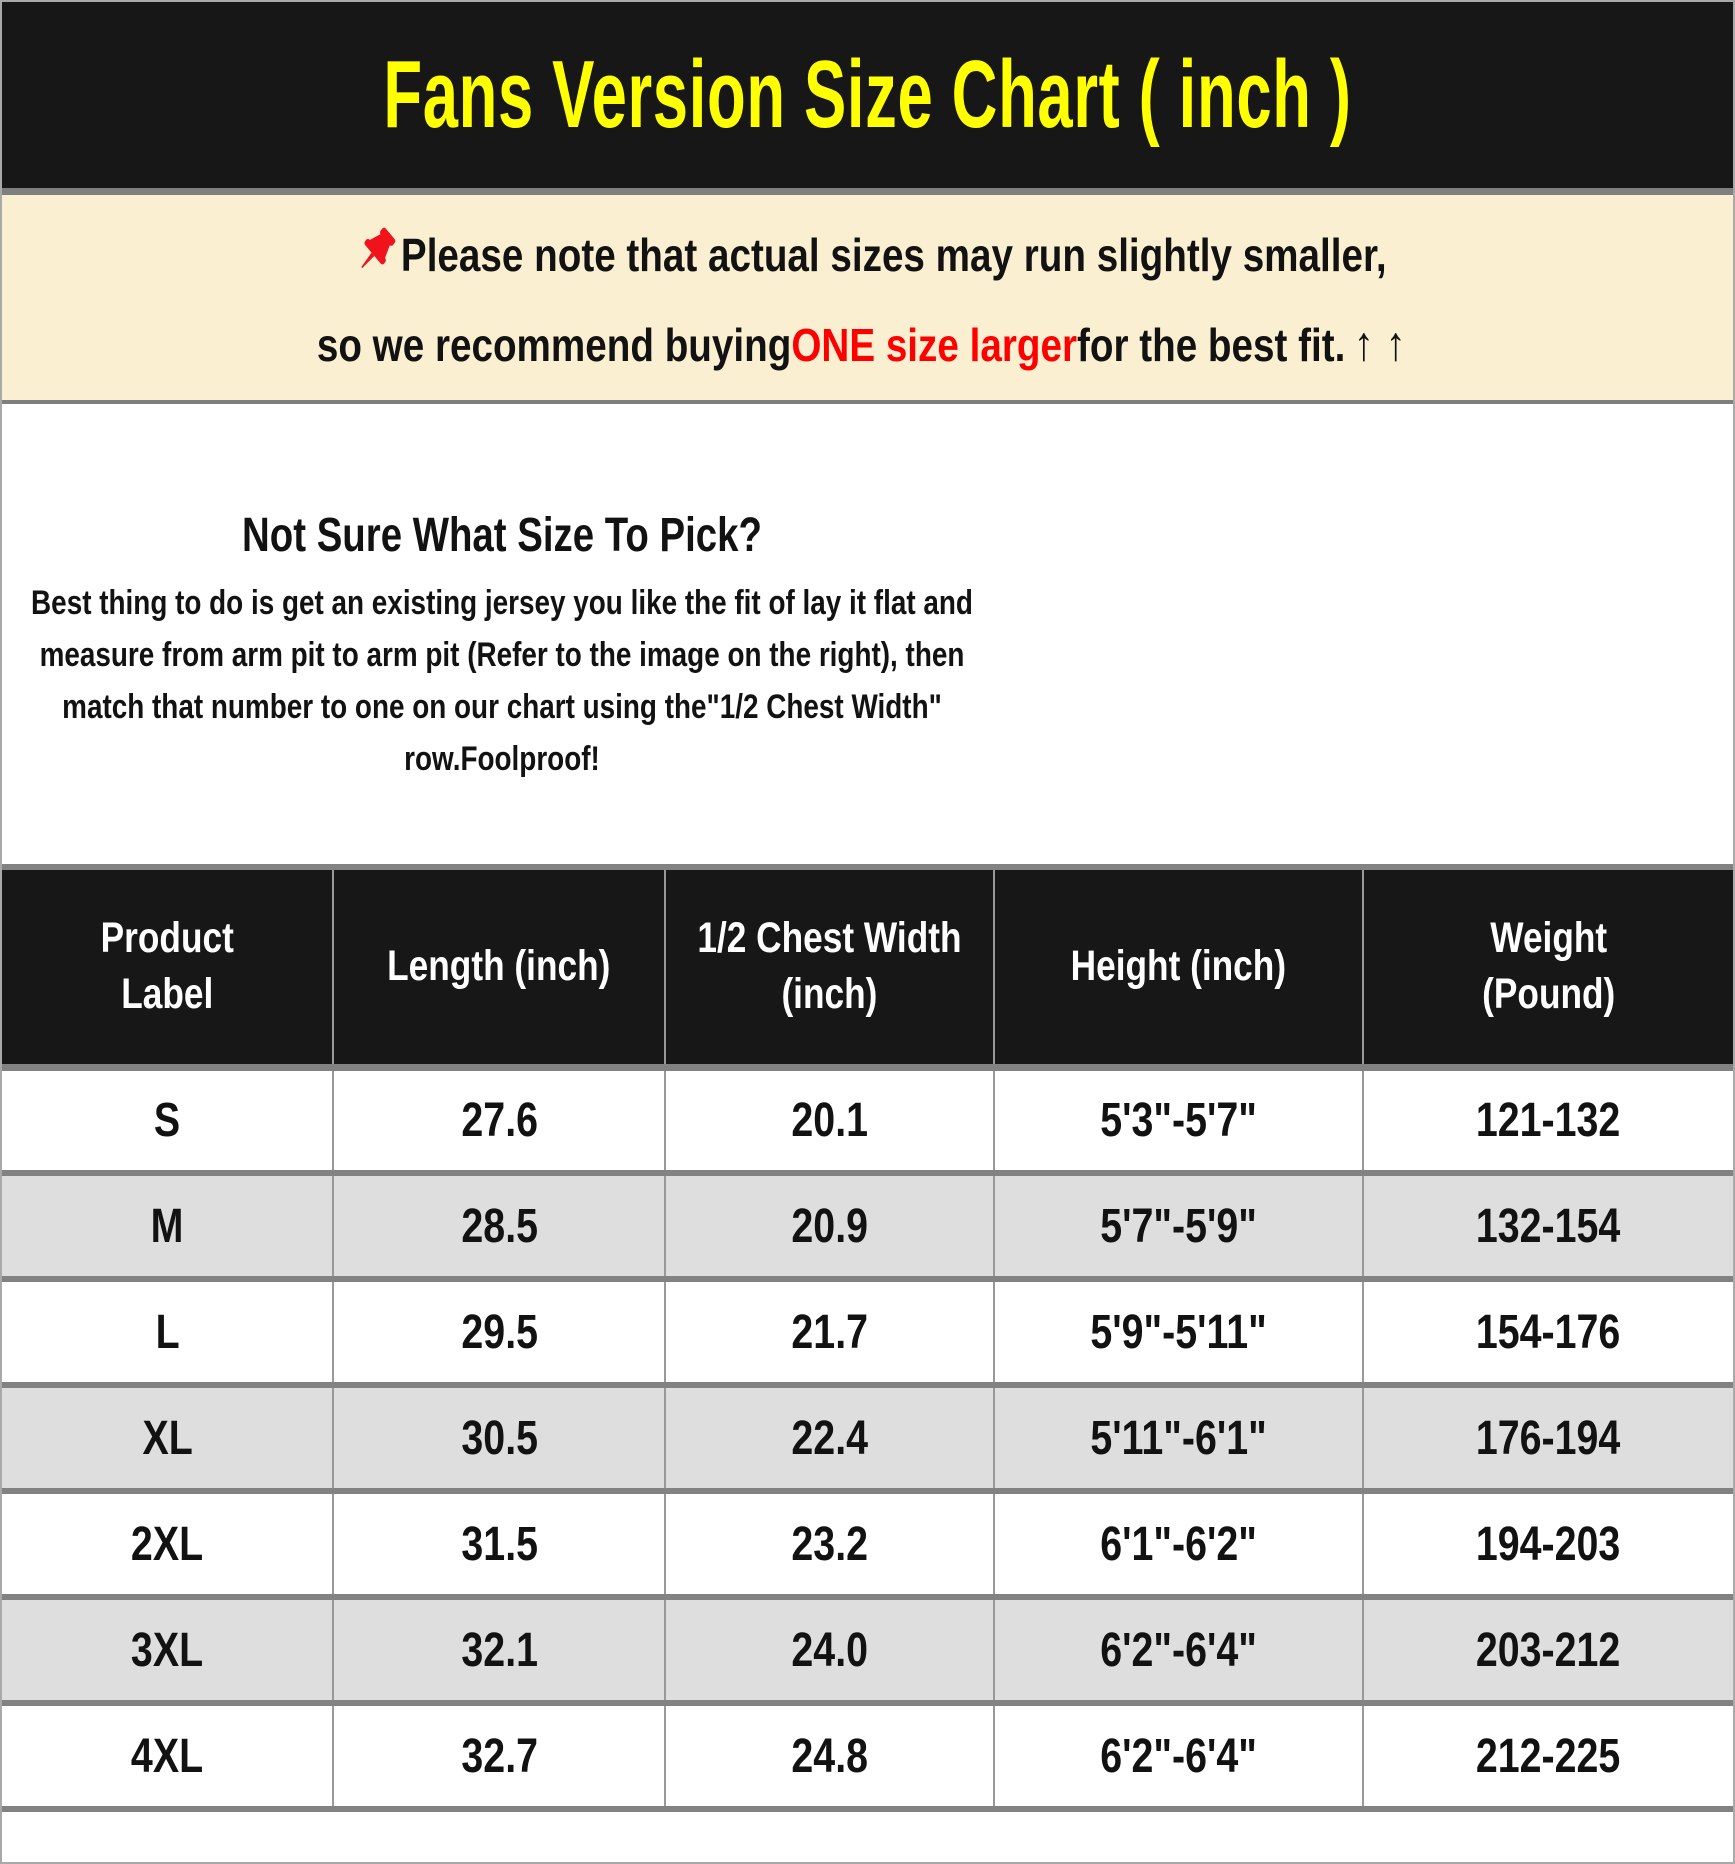 Image resolution: width=1735 pixels, height=1864 pixels. Describe the element at coordinates (499, 1439) in the screenshot. I see `cell-length: 30.5` at that location.